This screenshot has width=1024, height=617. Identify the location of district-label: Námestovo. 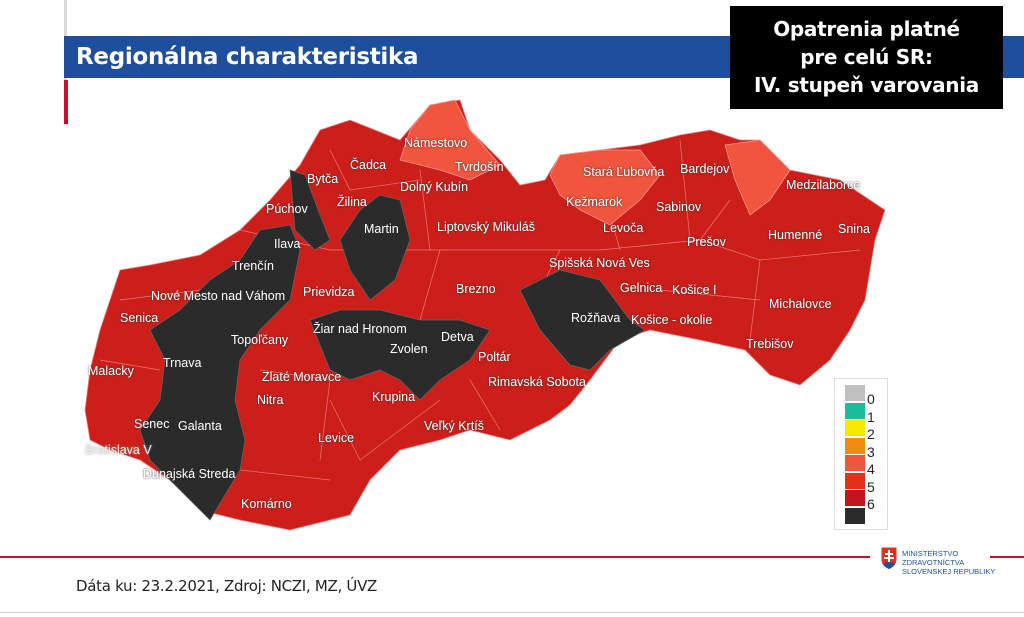
(436, 143).